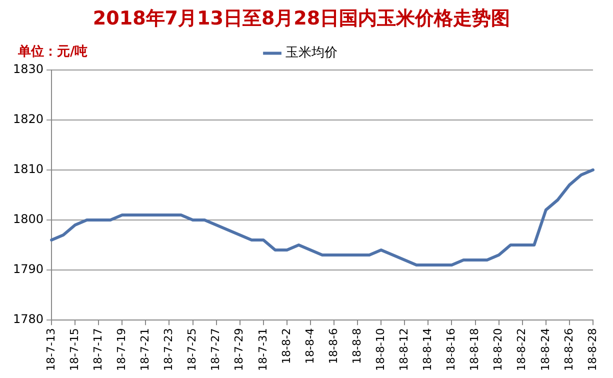  I want to click on x-tick-label: 18-7-31, so click(263, 350).